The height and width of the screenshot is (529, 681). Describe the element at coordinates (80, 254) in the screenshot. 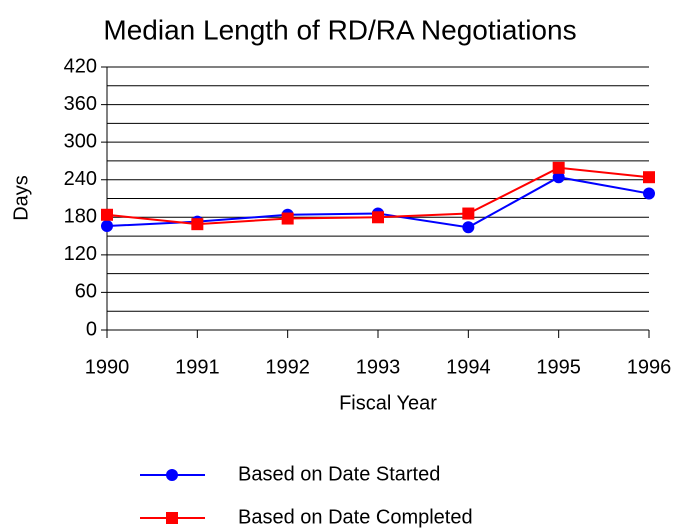

I see `y-tick-label: 120` at that location.